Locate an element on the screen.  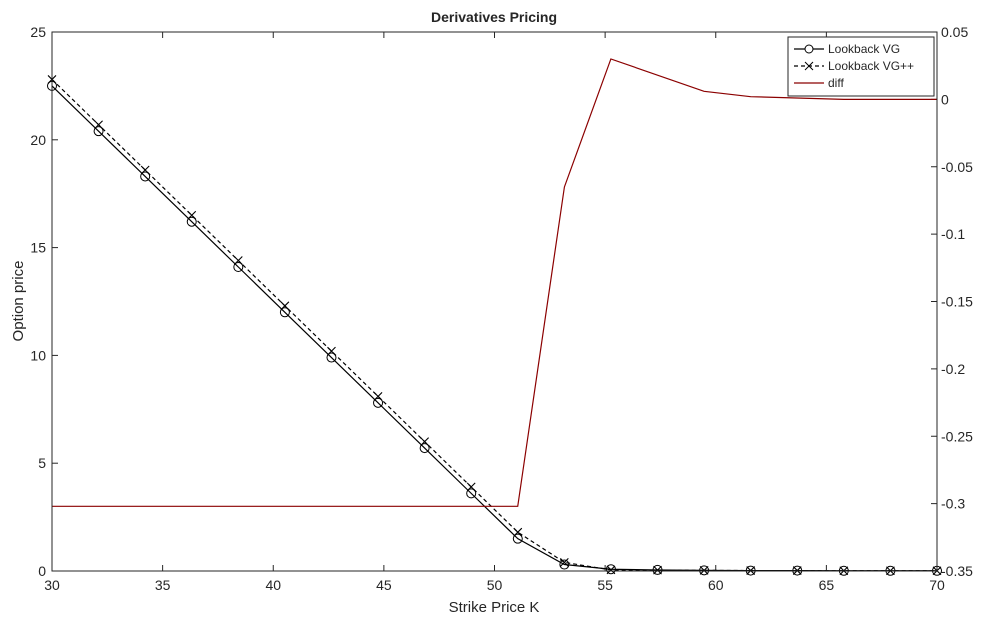
x-tick-label: 60 is located at coordinates (716, 585).